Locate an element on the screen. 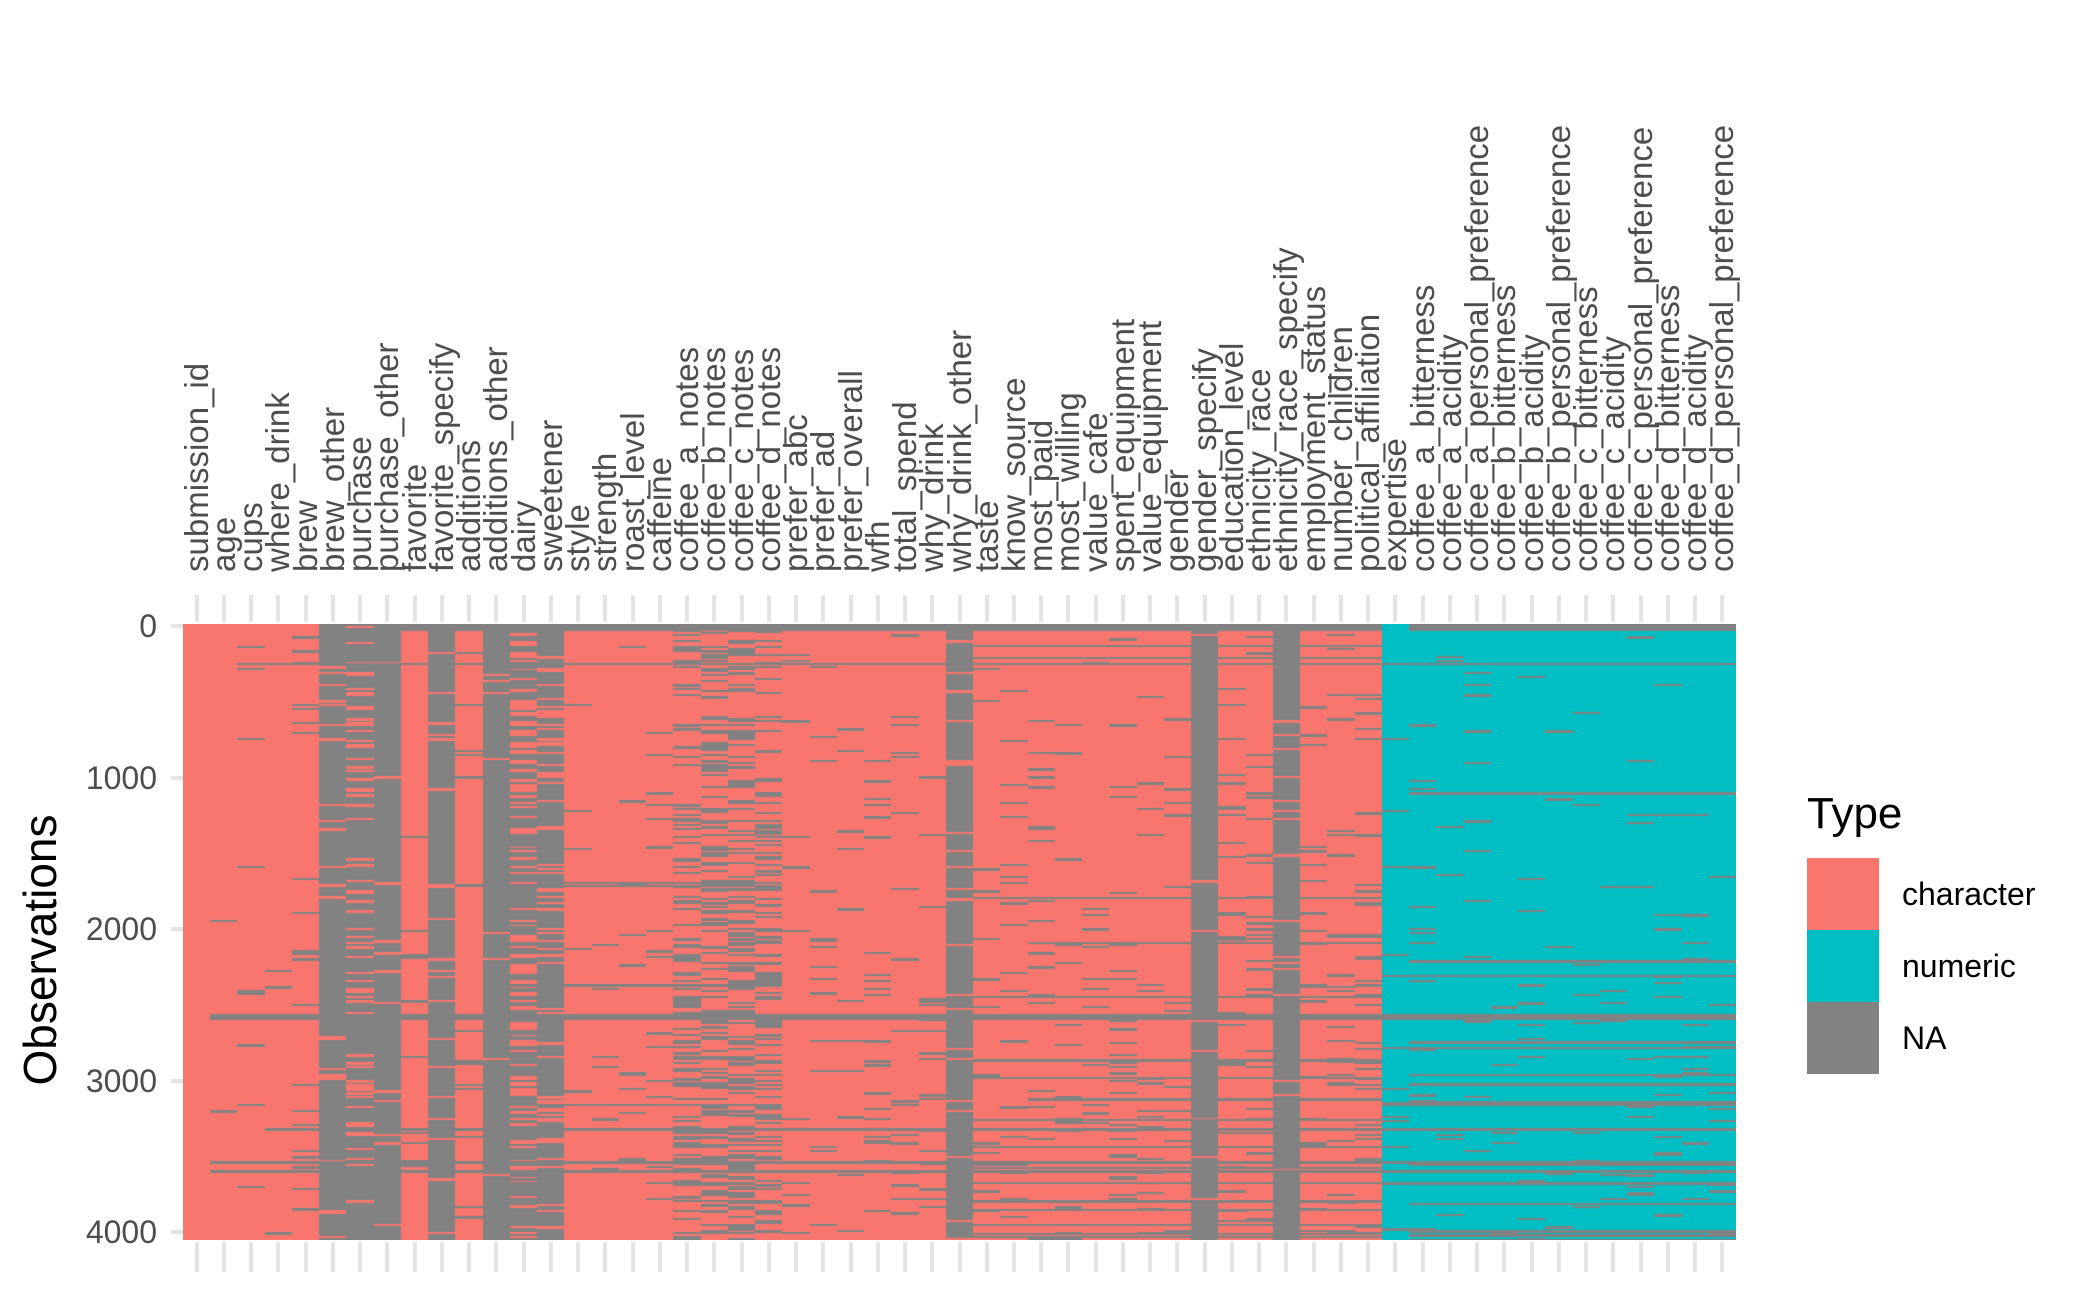 The height and width of the screenshot is (1297, 2100). y-tick-label: 3000 is located at coordinates (121, 1080).